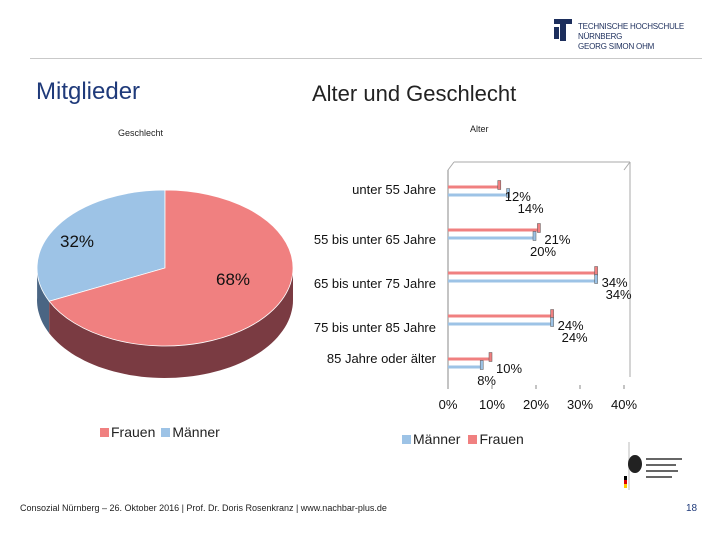 The image size is (720, 540). What do you see at coordinates (406, 439) in the screenshot?
I see `legend-swatch-maenner-bar` at bounding box center [406, 439].